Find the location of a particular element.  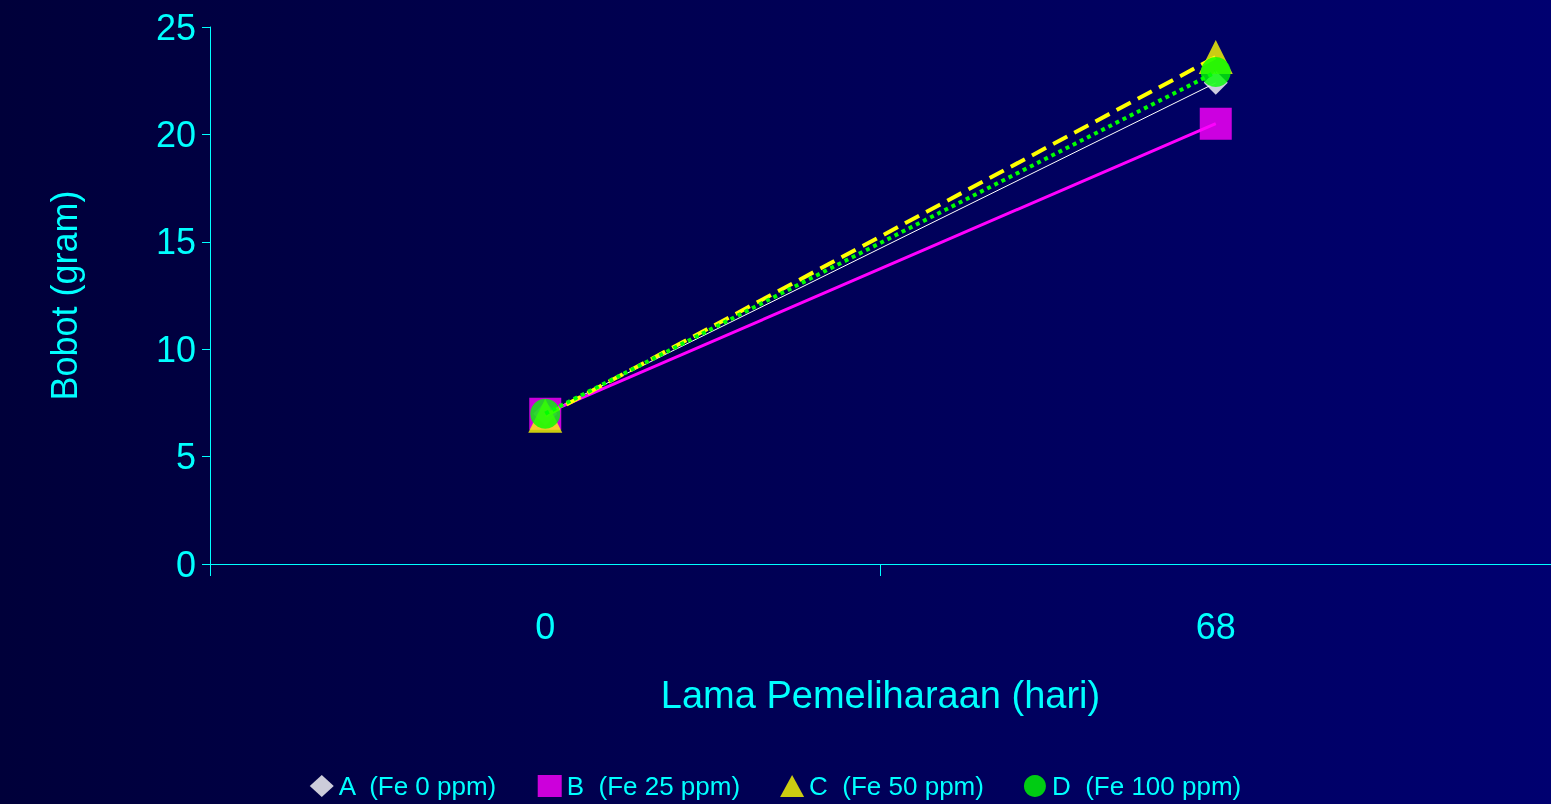

y-tick-label: 5 is located at coordinates (185, 457).